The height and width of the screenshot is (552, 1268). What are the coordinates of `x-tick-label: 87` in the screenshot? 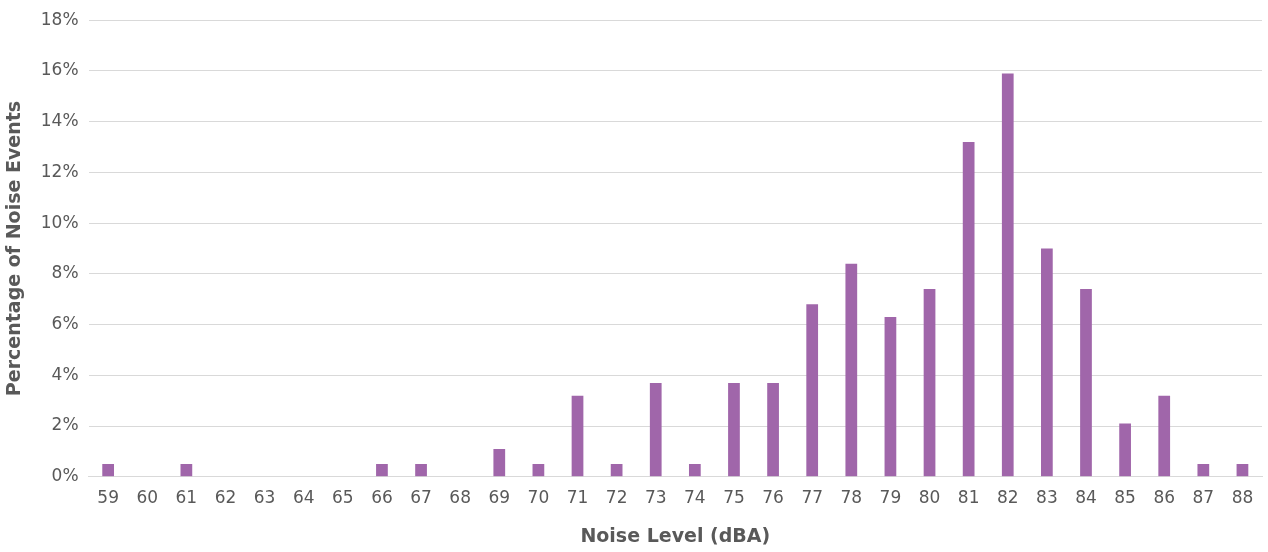 It's located at (1203, 497).